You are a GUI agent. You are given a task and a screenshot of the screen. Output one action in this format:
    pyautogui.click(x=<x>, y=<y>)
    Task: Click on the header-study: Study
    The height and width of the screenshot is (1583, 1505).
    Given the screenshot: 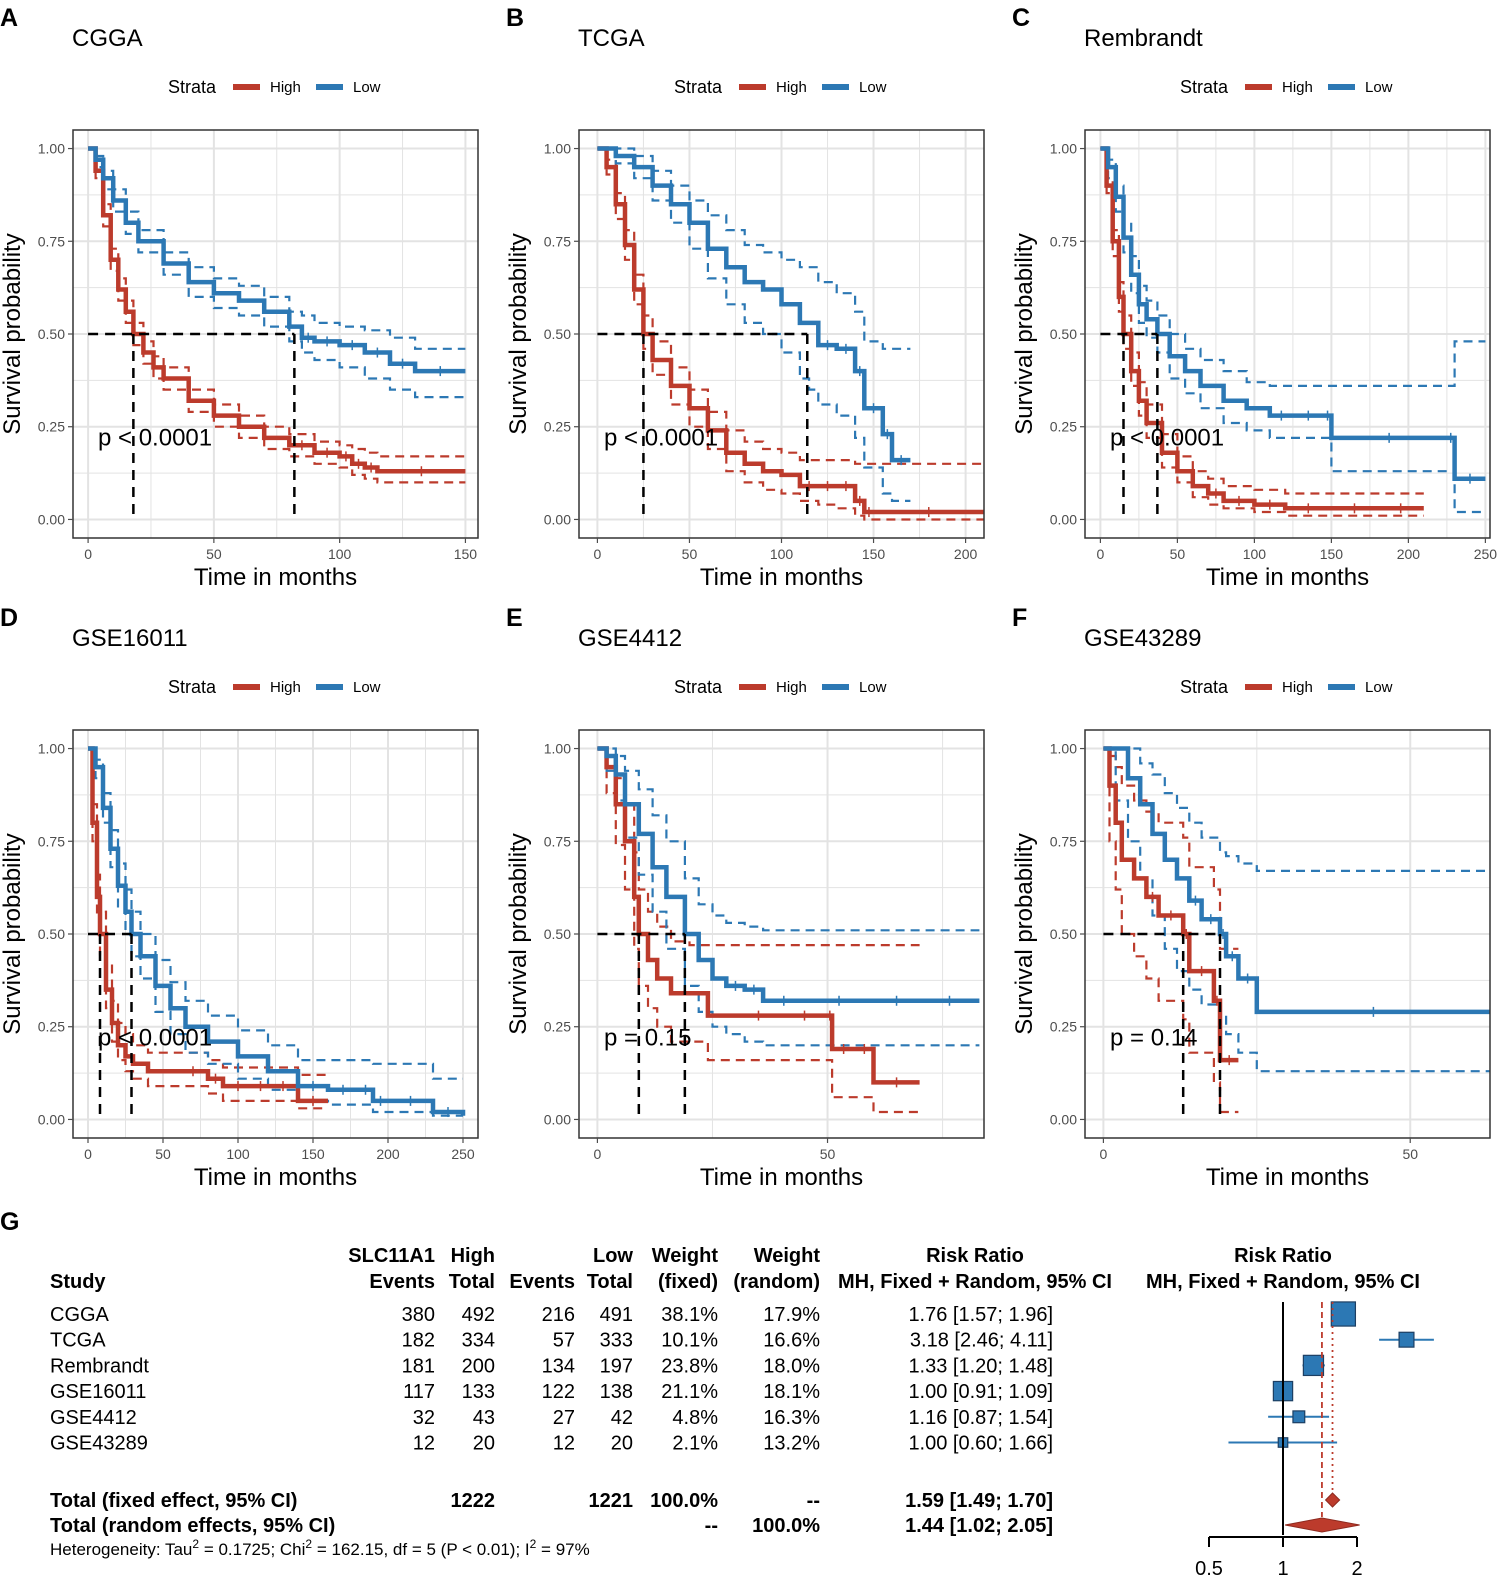 What is the action you would take?
    pyautogui.click(x=78, y=1282)
    